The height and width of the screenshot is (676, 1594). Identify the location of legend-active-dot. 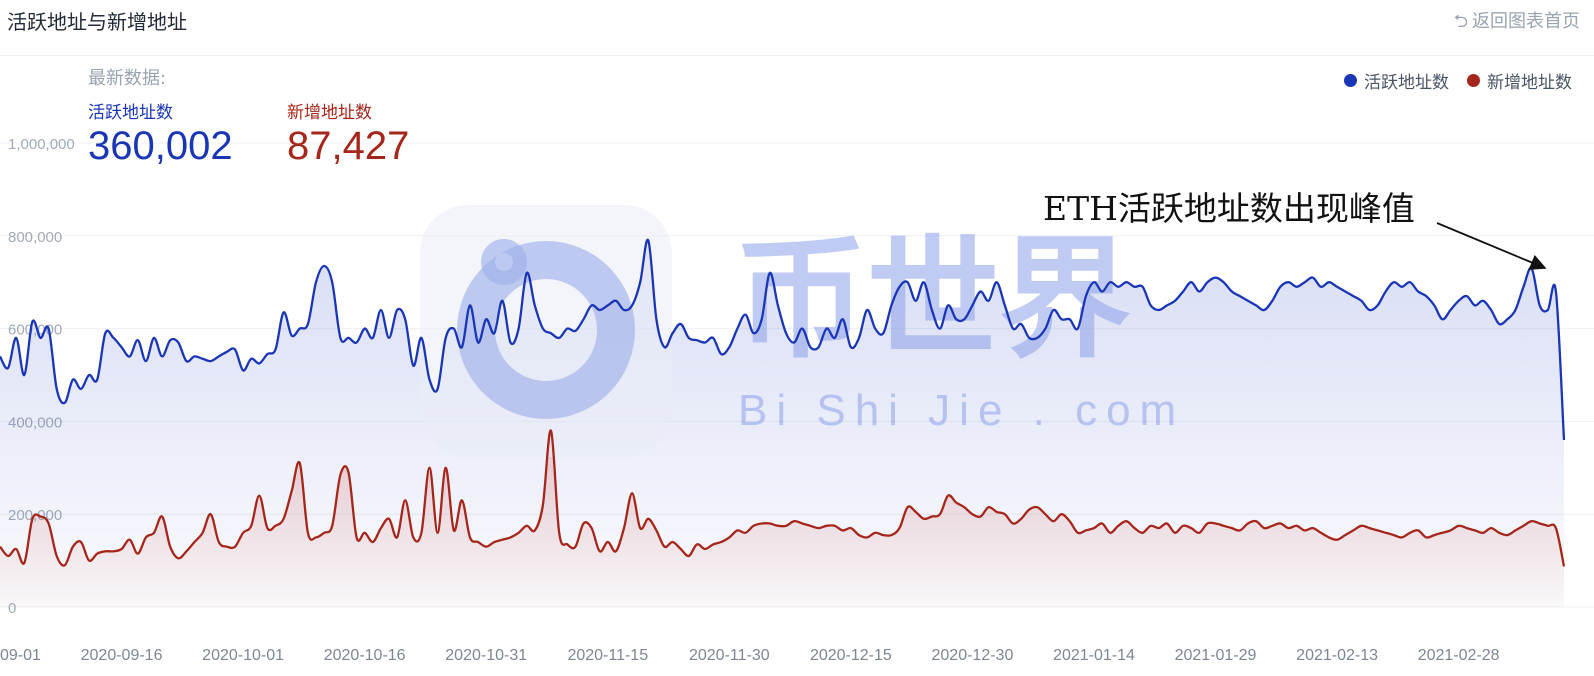
(1350, 80).